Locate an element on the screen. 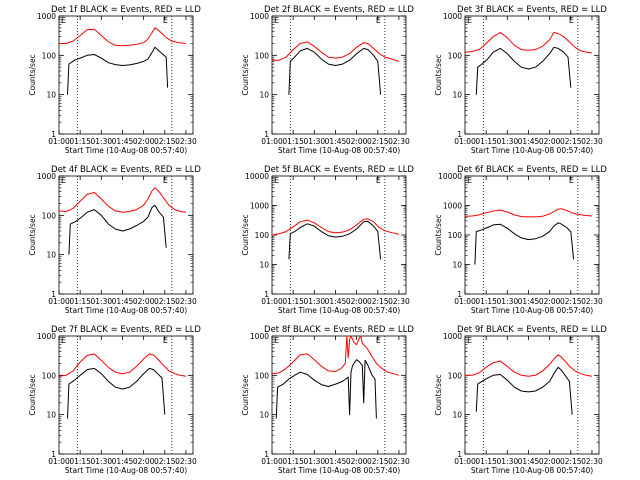 This screenshot has height=480, width=640. chart-title: Det 9f BLACK = Events, RED = LLD is located at coordinates (532, 330).